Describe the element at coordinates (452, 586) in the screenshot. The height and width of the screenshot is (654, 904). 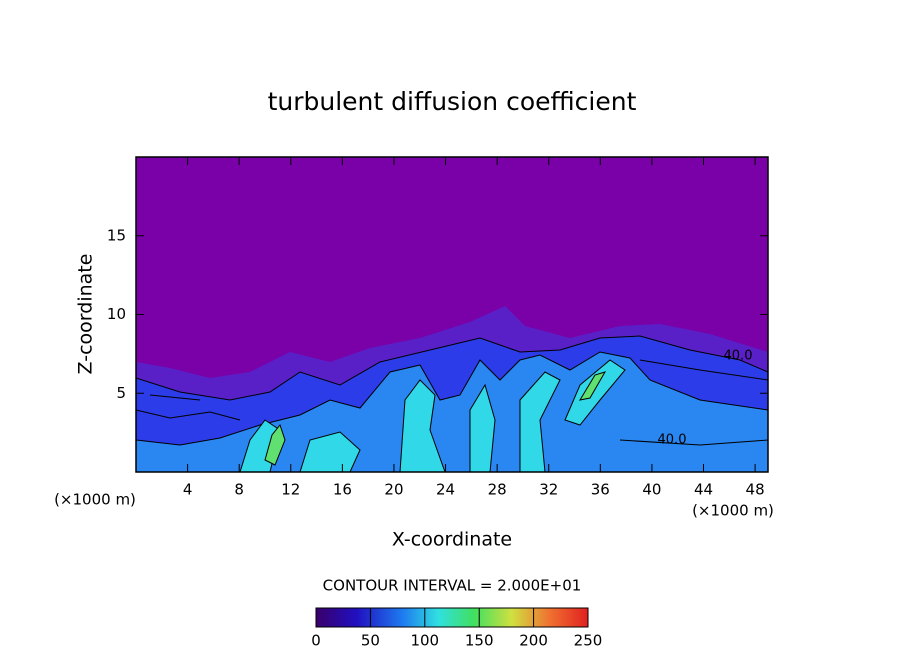
I see `contour-interval: CONTOUR INTERVAL = 2.000E+01` at that location.